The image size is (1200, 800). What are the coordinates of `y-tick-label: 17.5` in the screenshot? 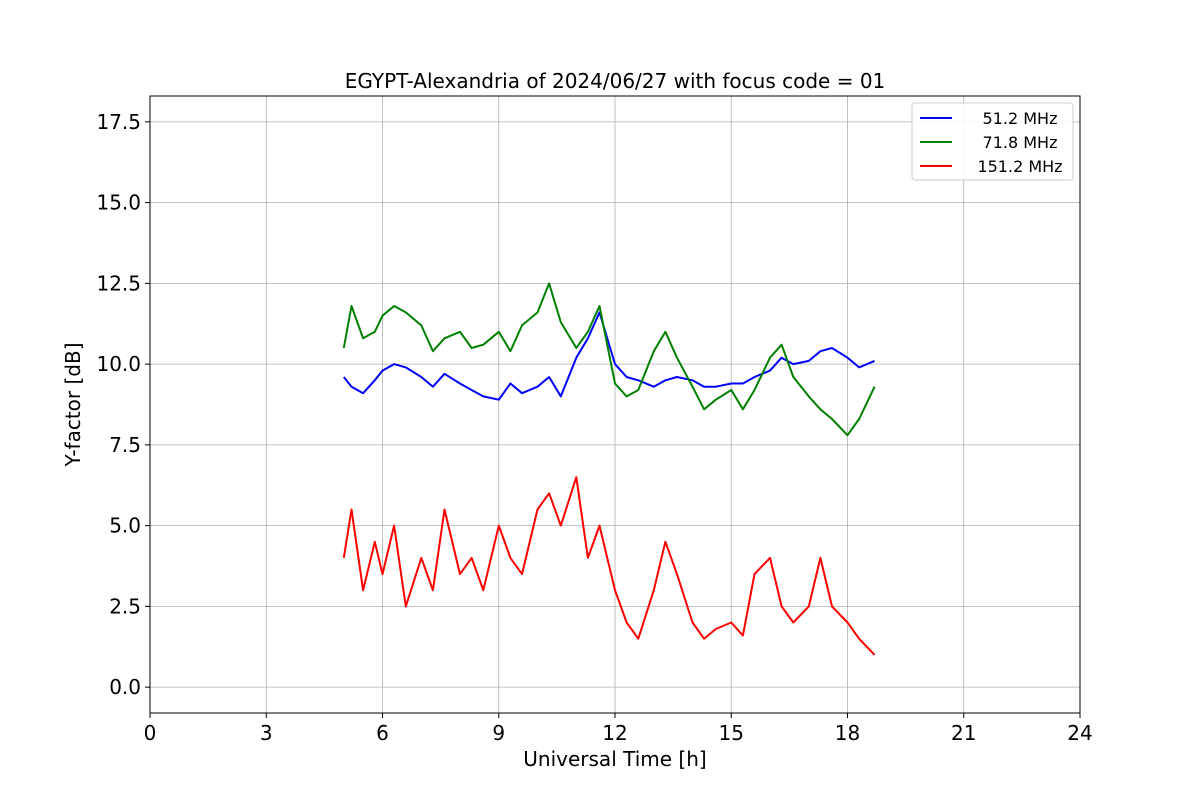 It's located at (118, 122).